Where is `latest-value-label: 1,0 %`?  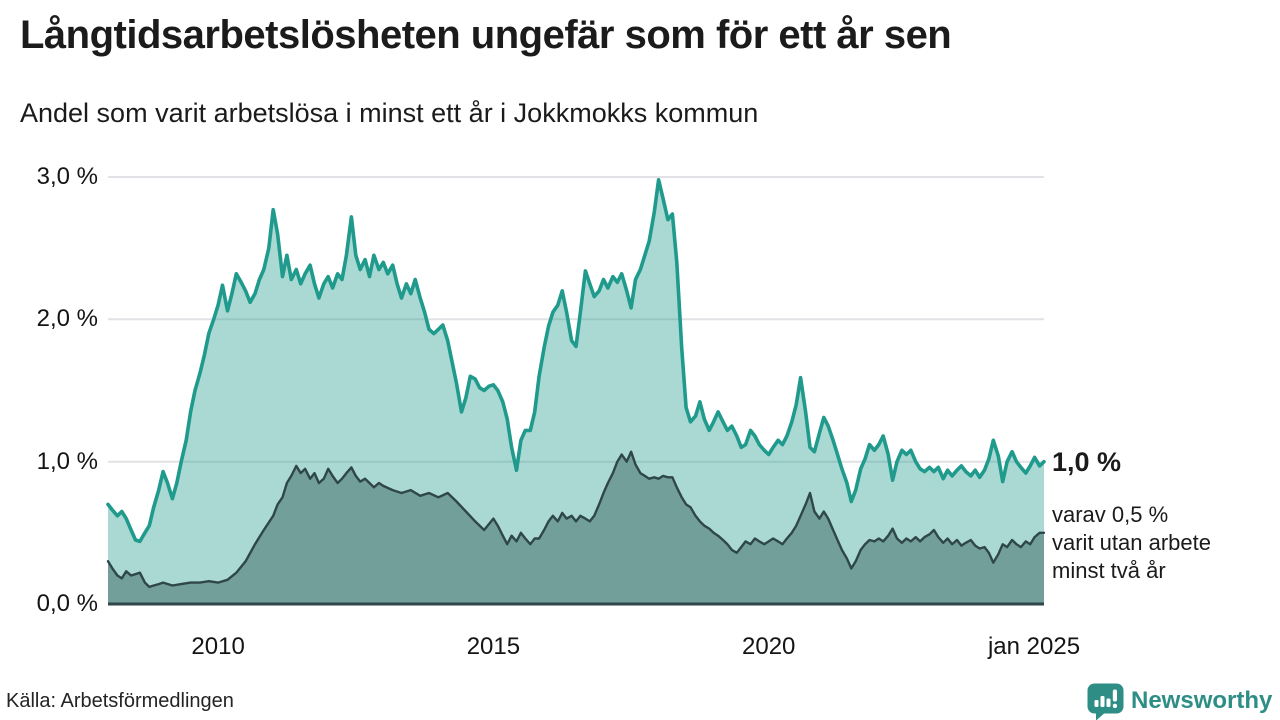
latest-value-label: 1,0 % is located at coordinates (1087, 462).